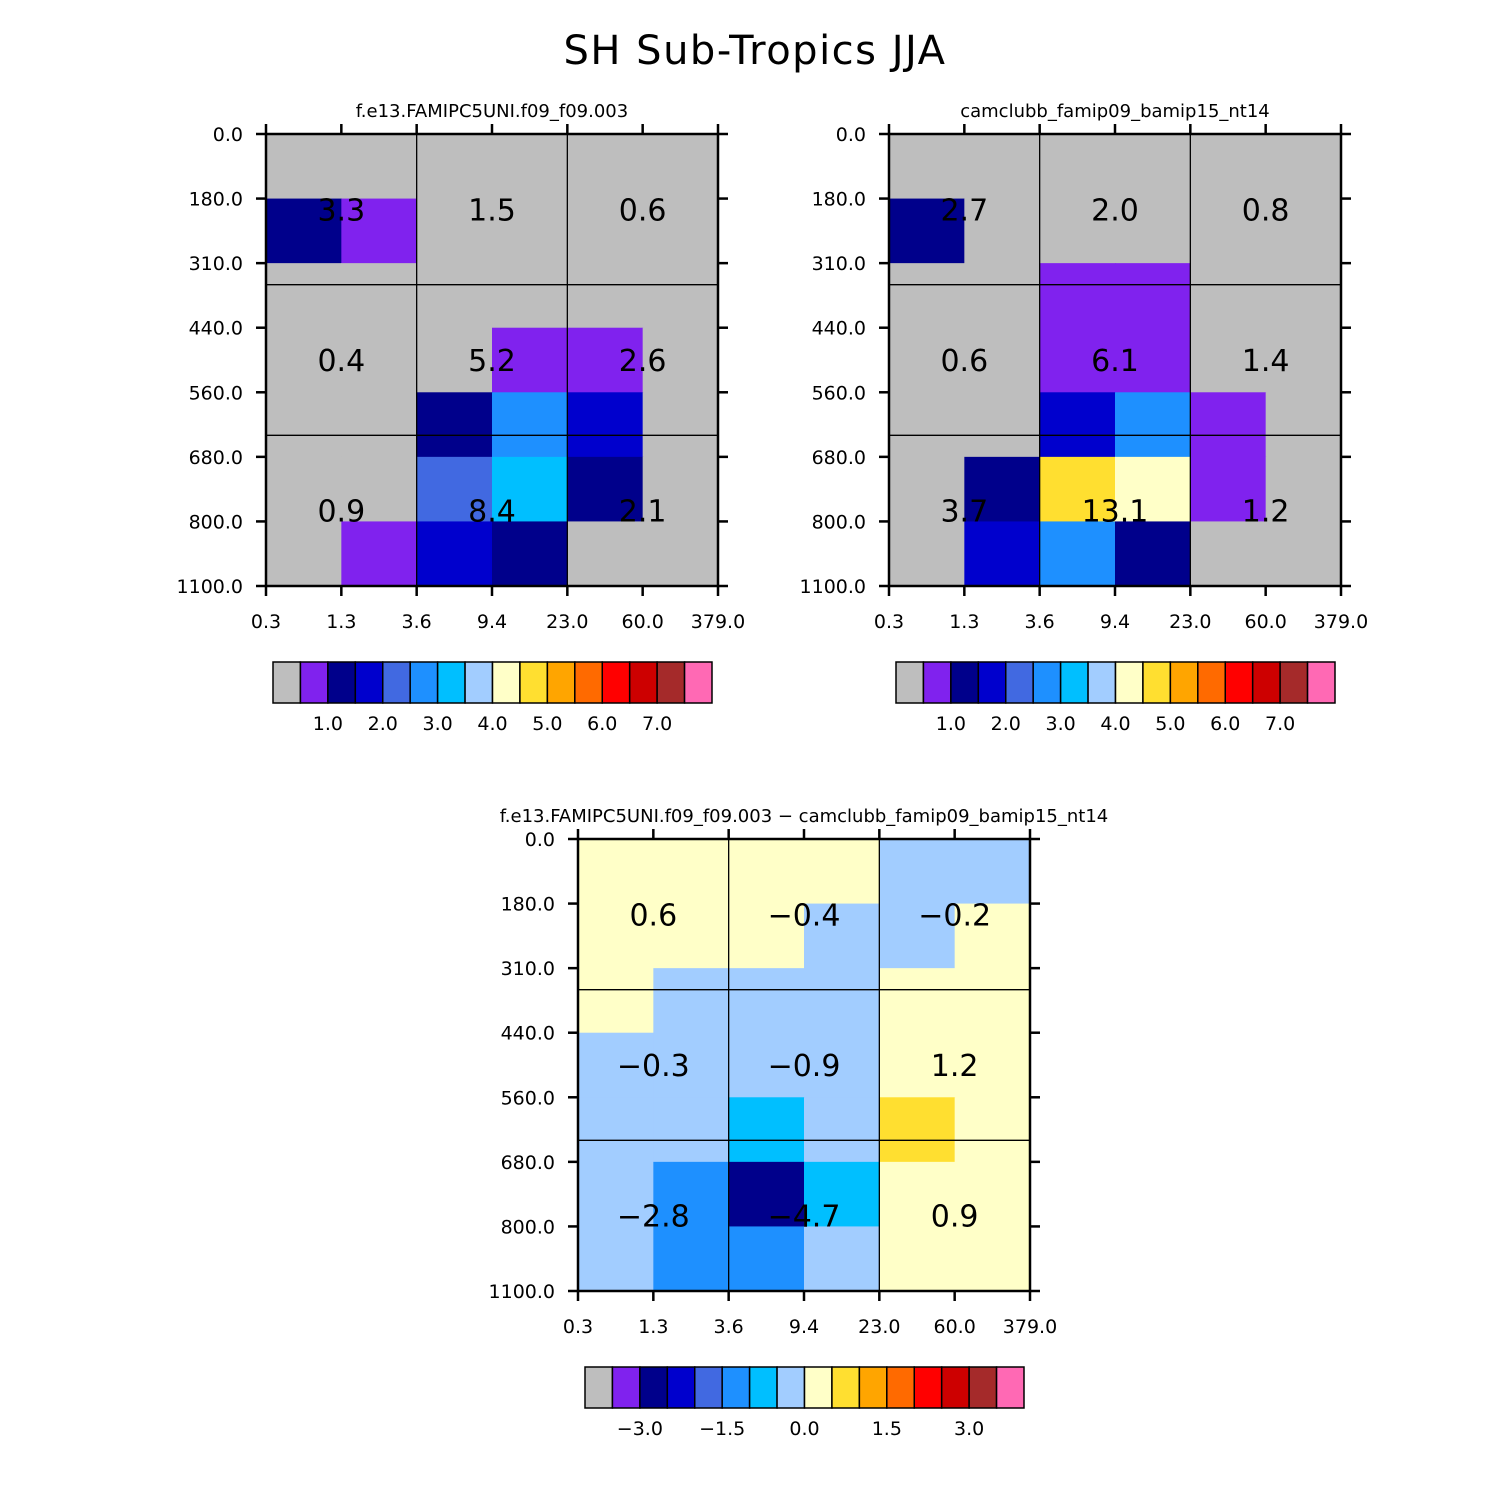  I want to click on cell-value-label: 3.7, so click(964, 512).